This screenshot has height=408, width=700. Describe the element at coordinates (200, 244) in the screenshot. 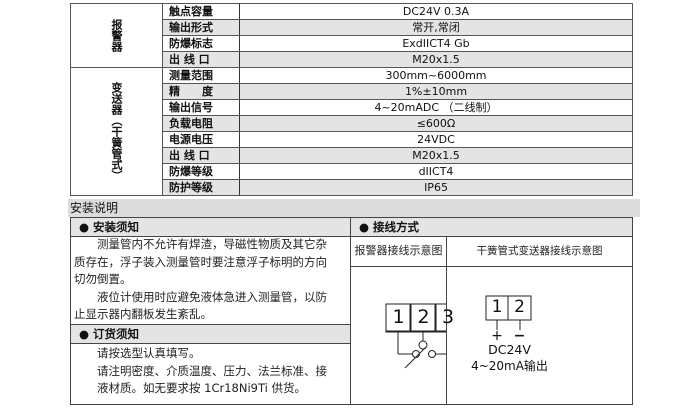

I see `text-line: 测量管内不允许有焊渣，导磁性物质及其它杂` at that location.